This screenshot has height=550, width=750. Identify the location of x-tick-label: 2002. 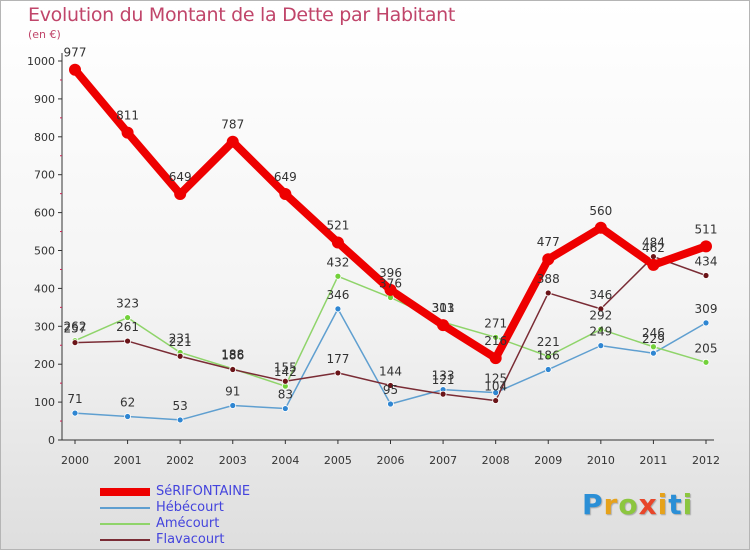
(180, 460).